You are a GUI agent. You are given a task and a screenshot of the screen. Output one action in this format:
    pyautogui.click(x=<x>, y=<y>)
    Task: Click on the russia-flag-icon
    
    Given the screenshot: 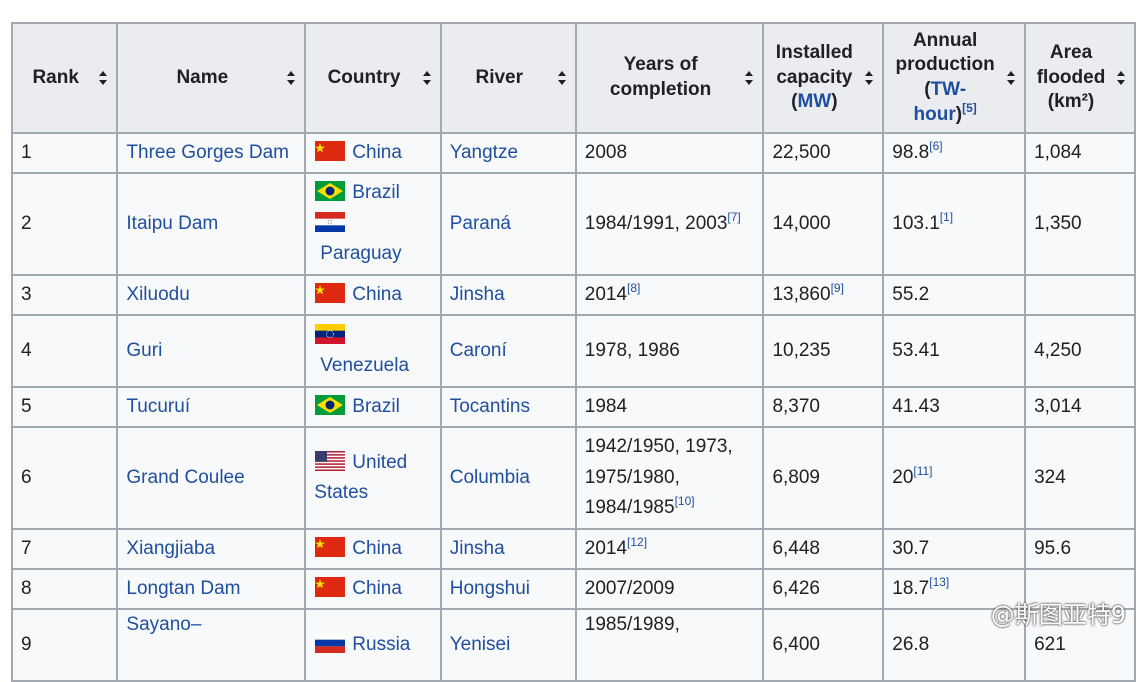 What is the action you would take?
    pyautogui.click(x=330, y=642)
    